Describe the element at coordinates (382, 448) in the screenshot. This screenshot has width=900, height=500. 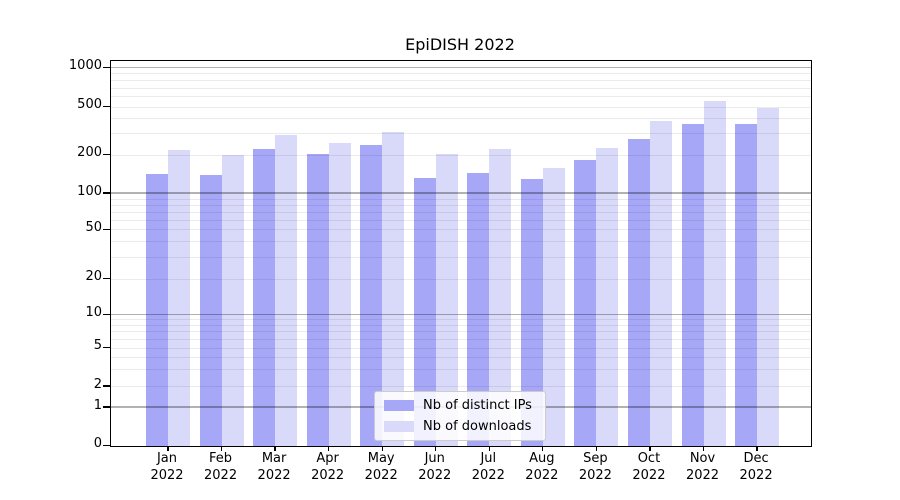
I see `x-tick-may` at that location.